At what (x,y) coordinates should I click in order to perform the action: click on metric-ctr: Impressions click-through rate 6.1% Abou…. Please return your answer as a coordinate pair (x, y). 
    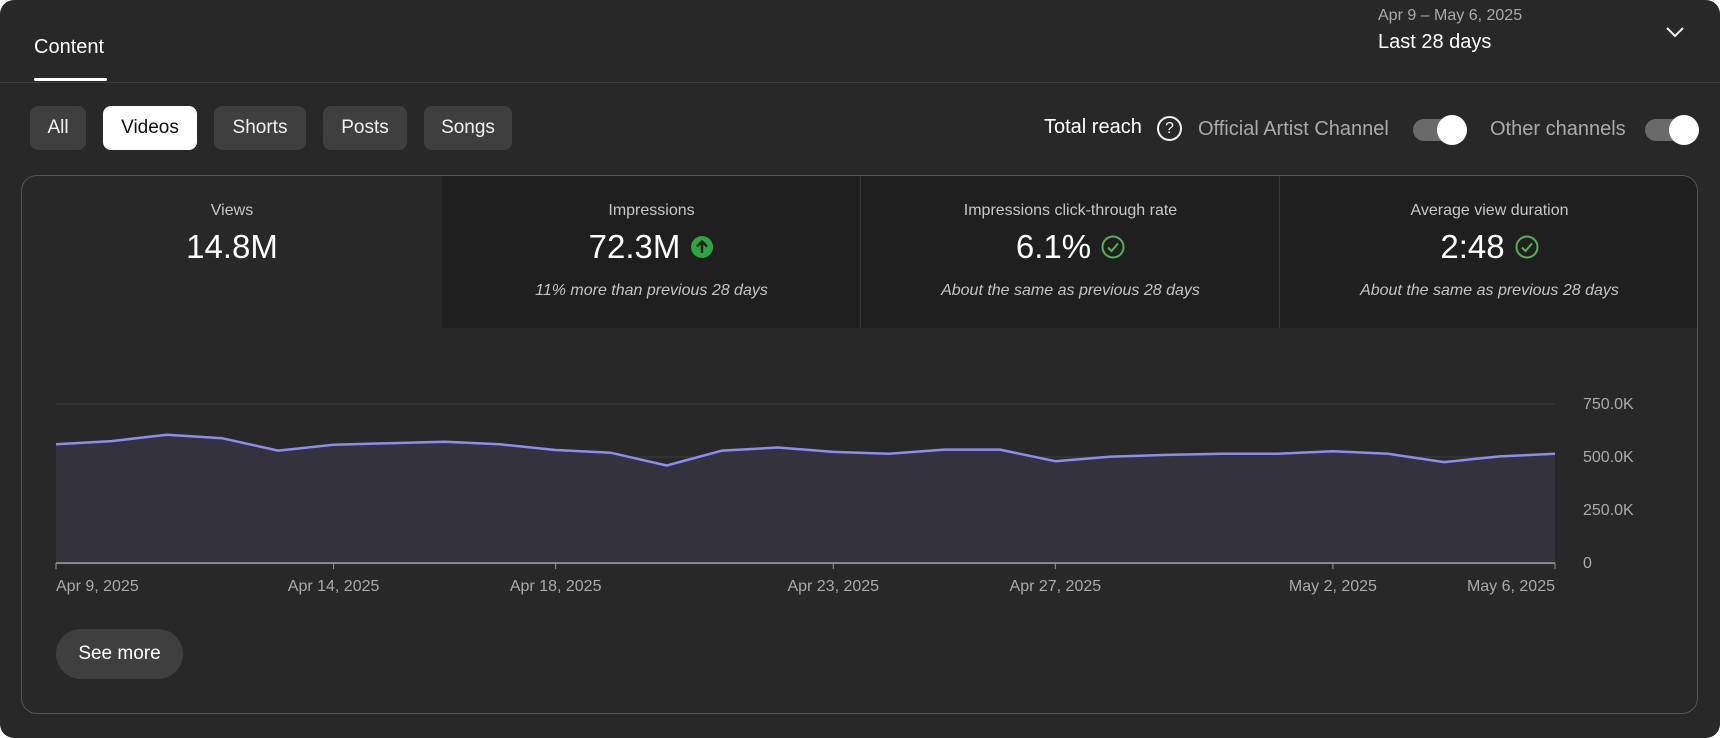
    Looking at the image, I should click on (1070, 252).